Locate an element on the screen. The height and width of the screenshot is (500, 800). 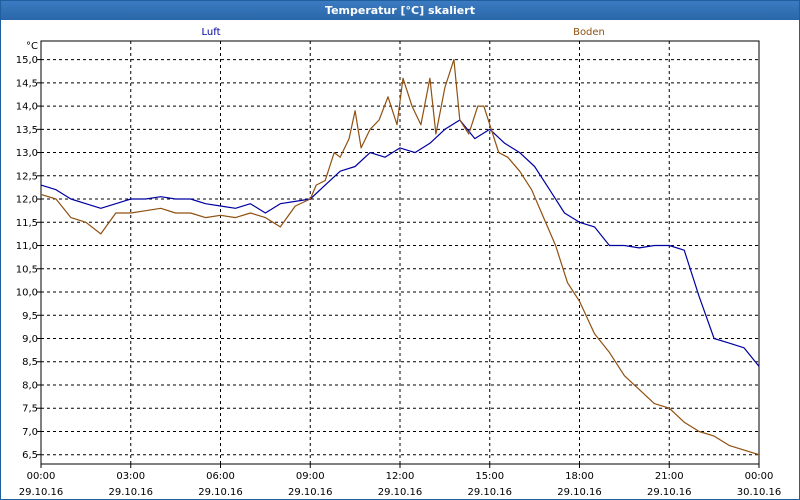
y-axis-label: °C is located at coordinates (32, 46).